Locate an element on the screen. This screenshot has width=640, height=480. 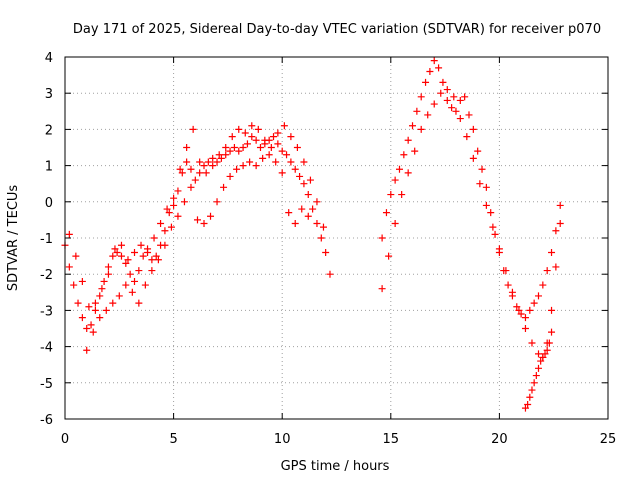
x-tick-label: 5 is located at coordinates (173, 439).